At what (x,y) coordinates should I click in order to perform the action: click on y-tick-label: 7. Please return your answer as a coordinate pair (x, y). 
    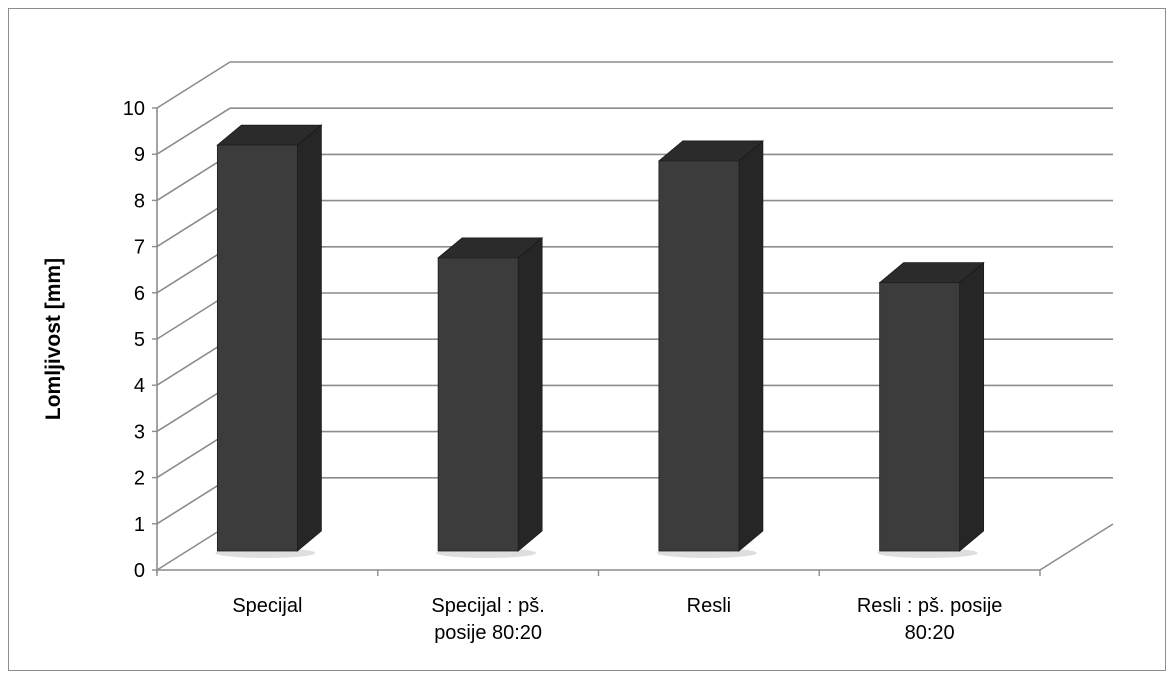
    Looking at the image, I should click on (139, 248).